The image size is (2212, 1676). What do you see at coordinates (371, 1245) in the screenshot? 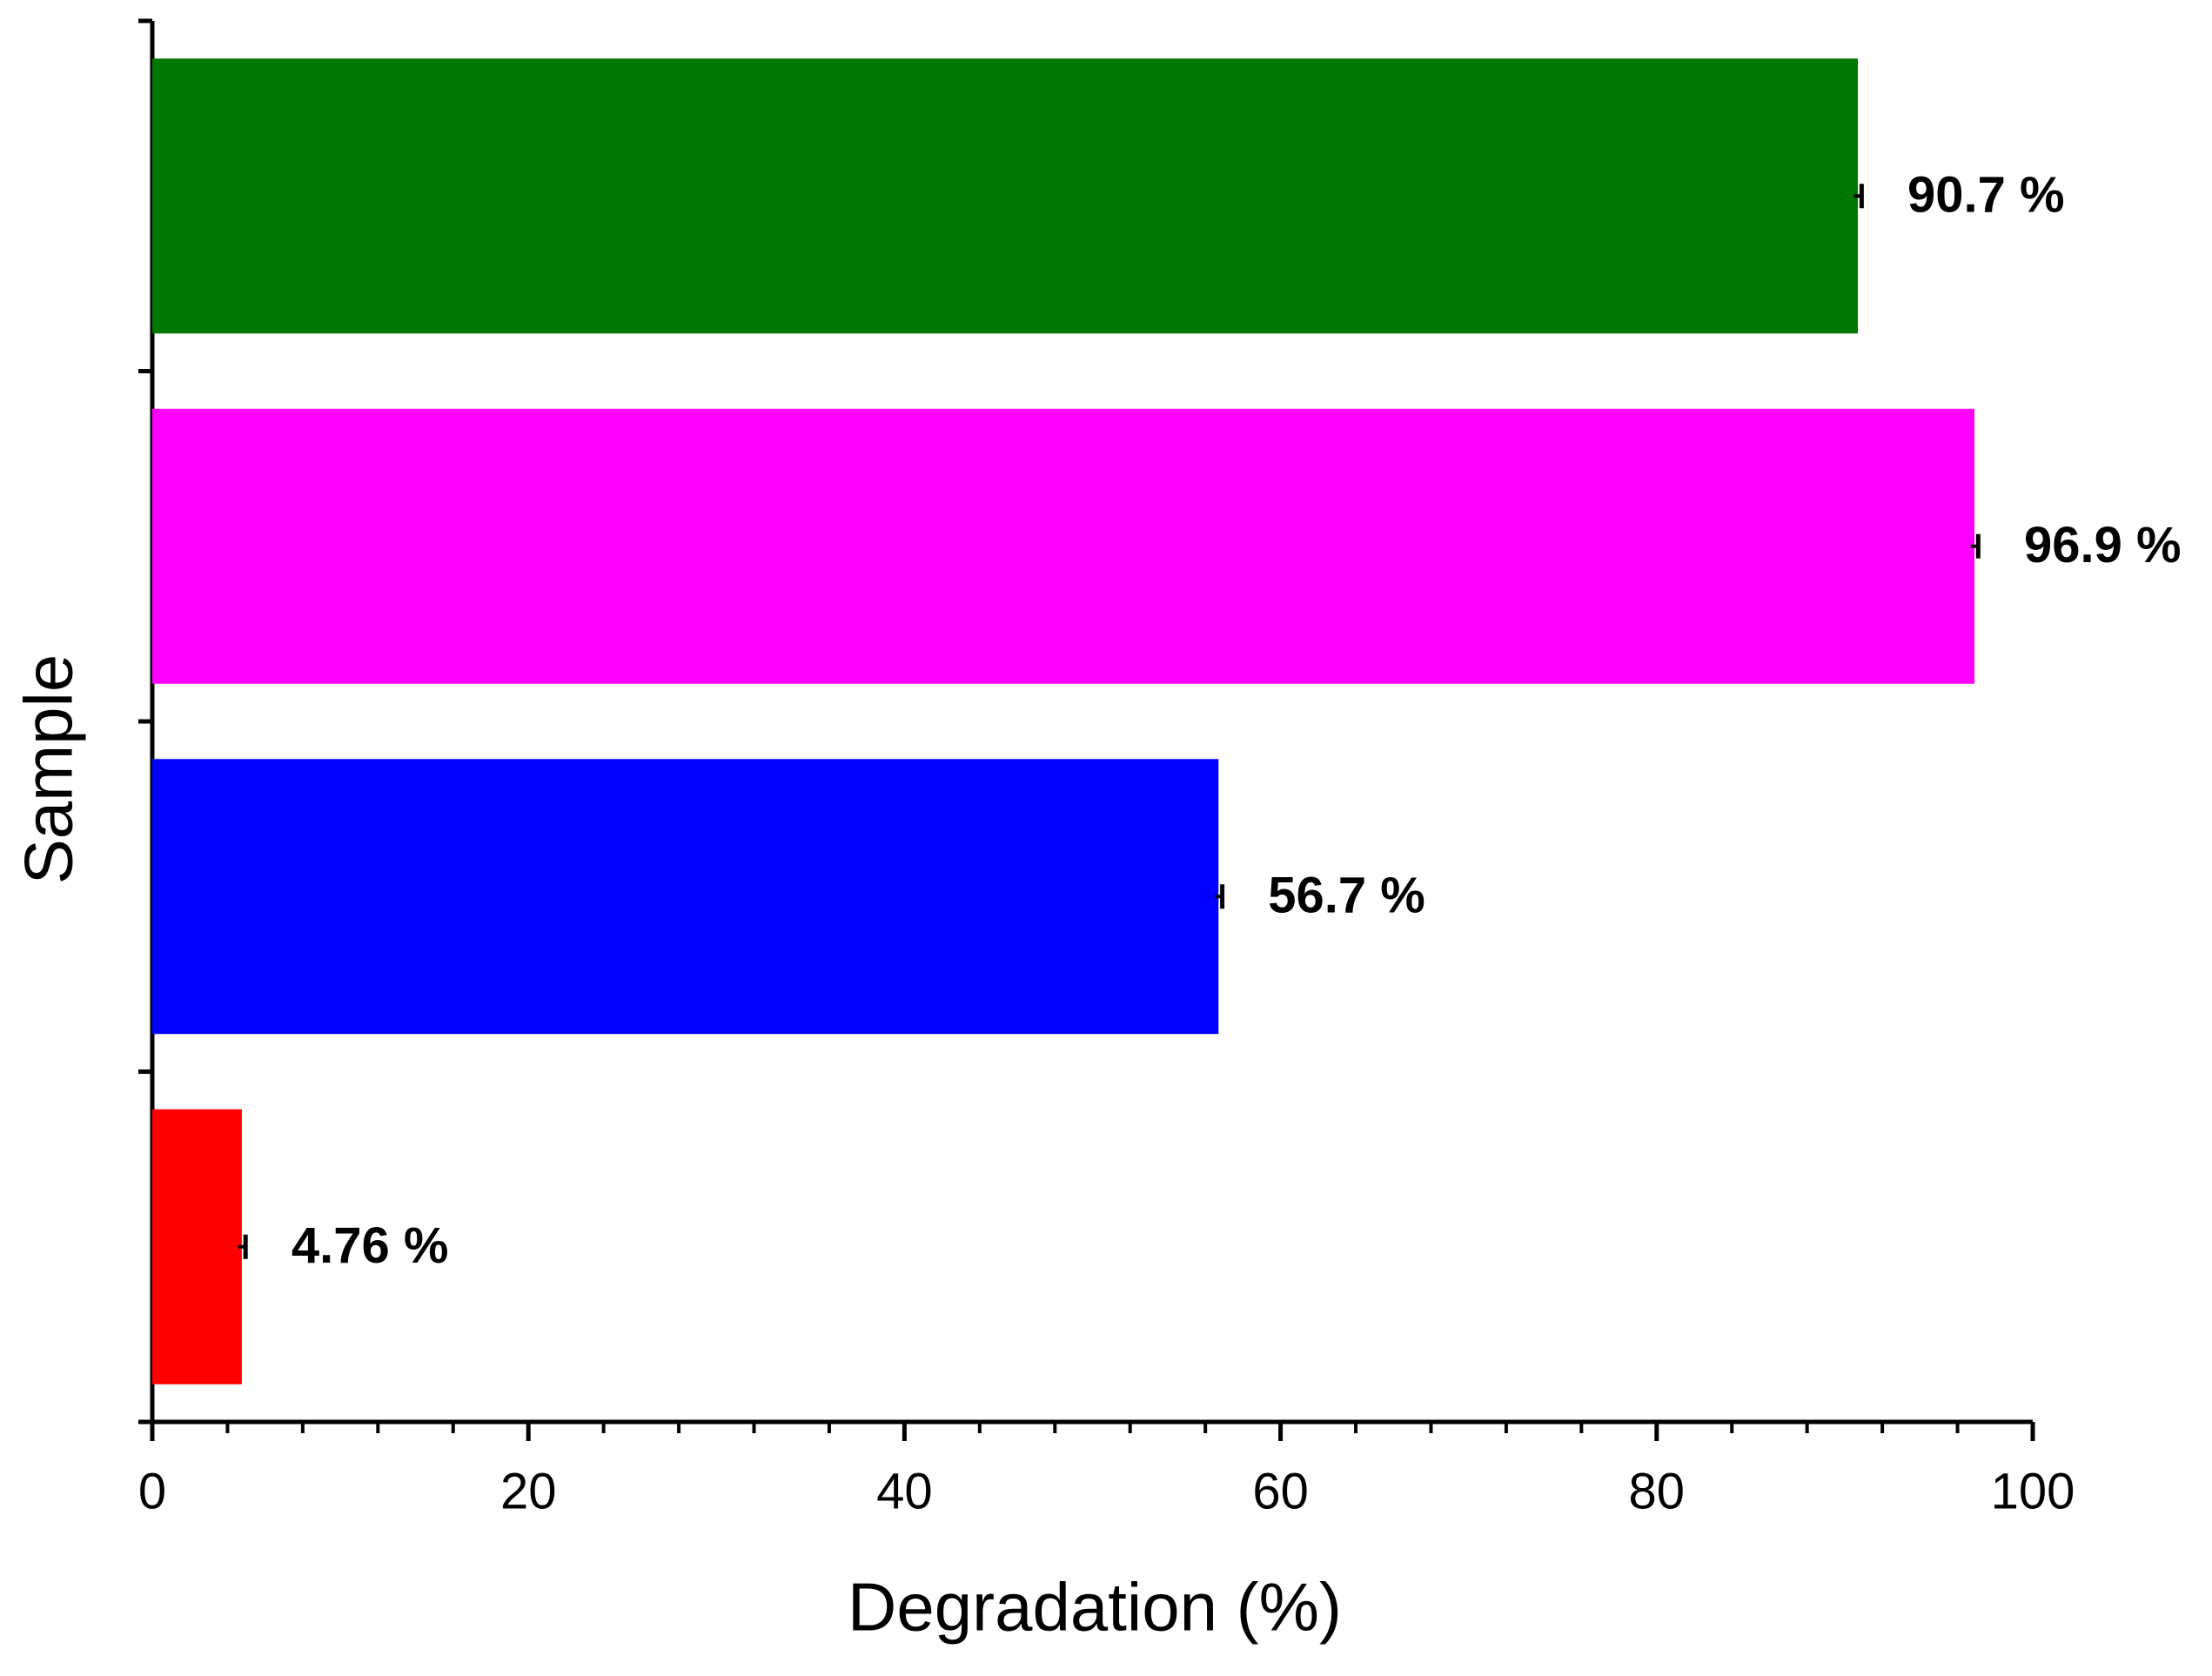
I see `value-label: 4.76 %` at bounding box center [371, 1245].